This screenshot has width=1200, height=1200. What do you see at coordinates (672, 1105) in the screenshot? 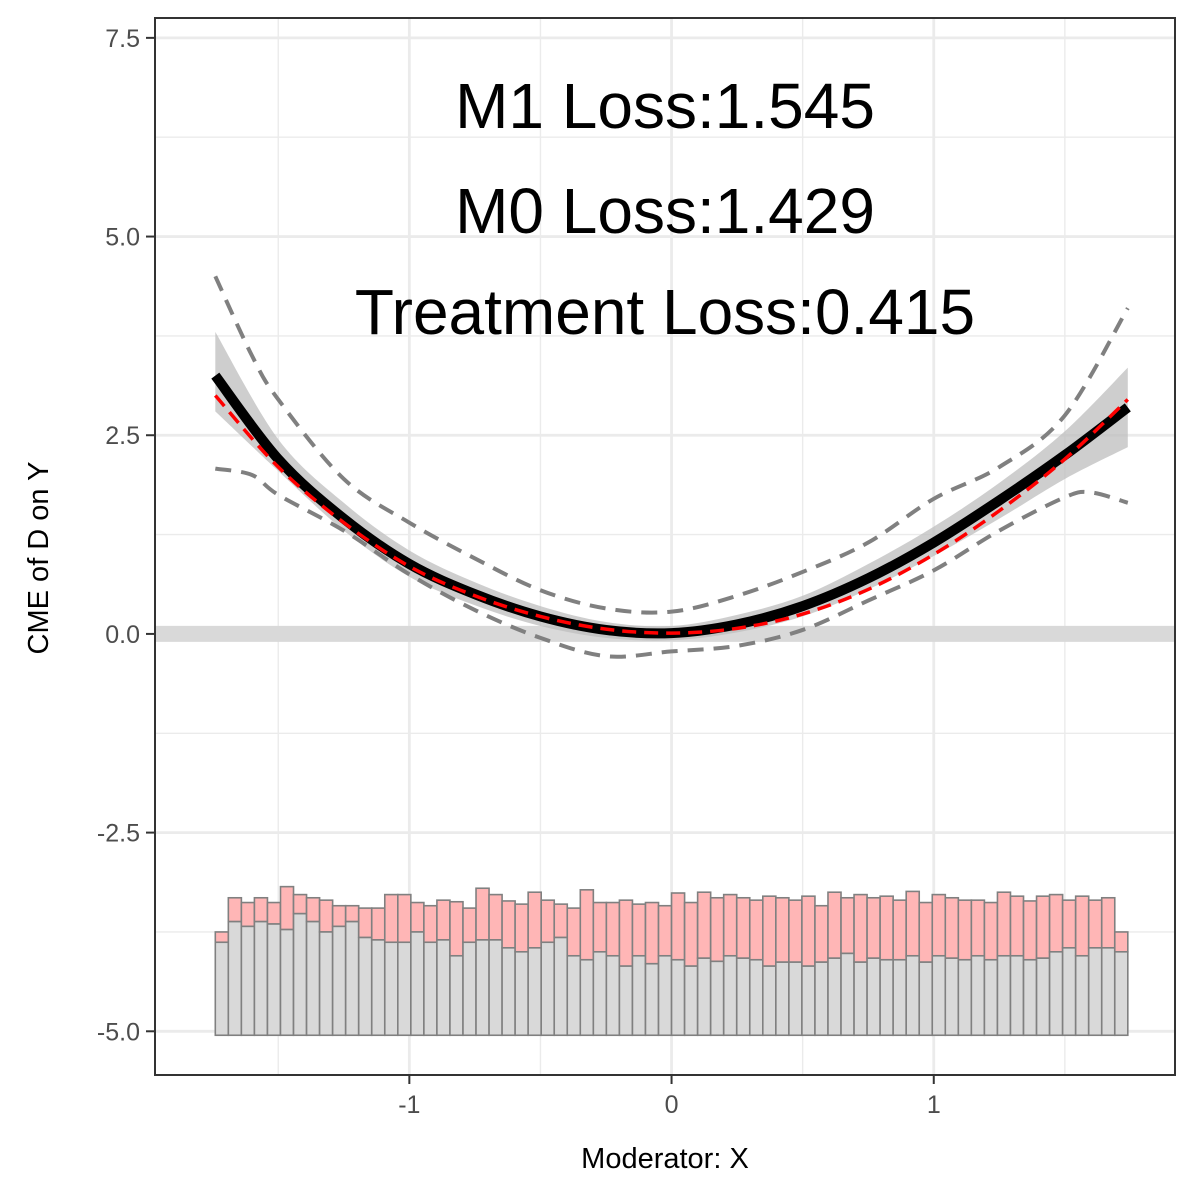
I see `x-tick-label: 0` at bounding box center [672, 1105].